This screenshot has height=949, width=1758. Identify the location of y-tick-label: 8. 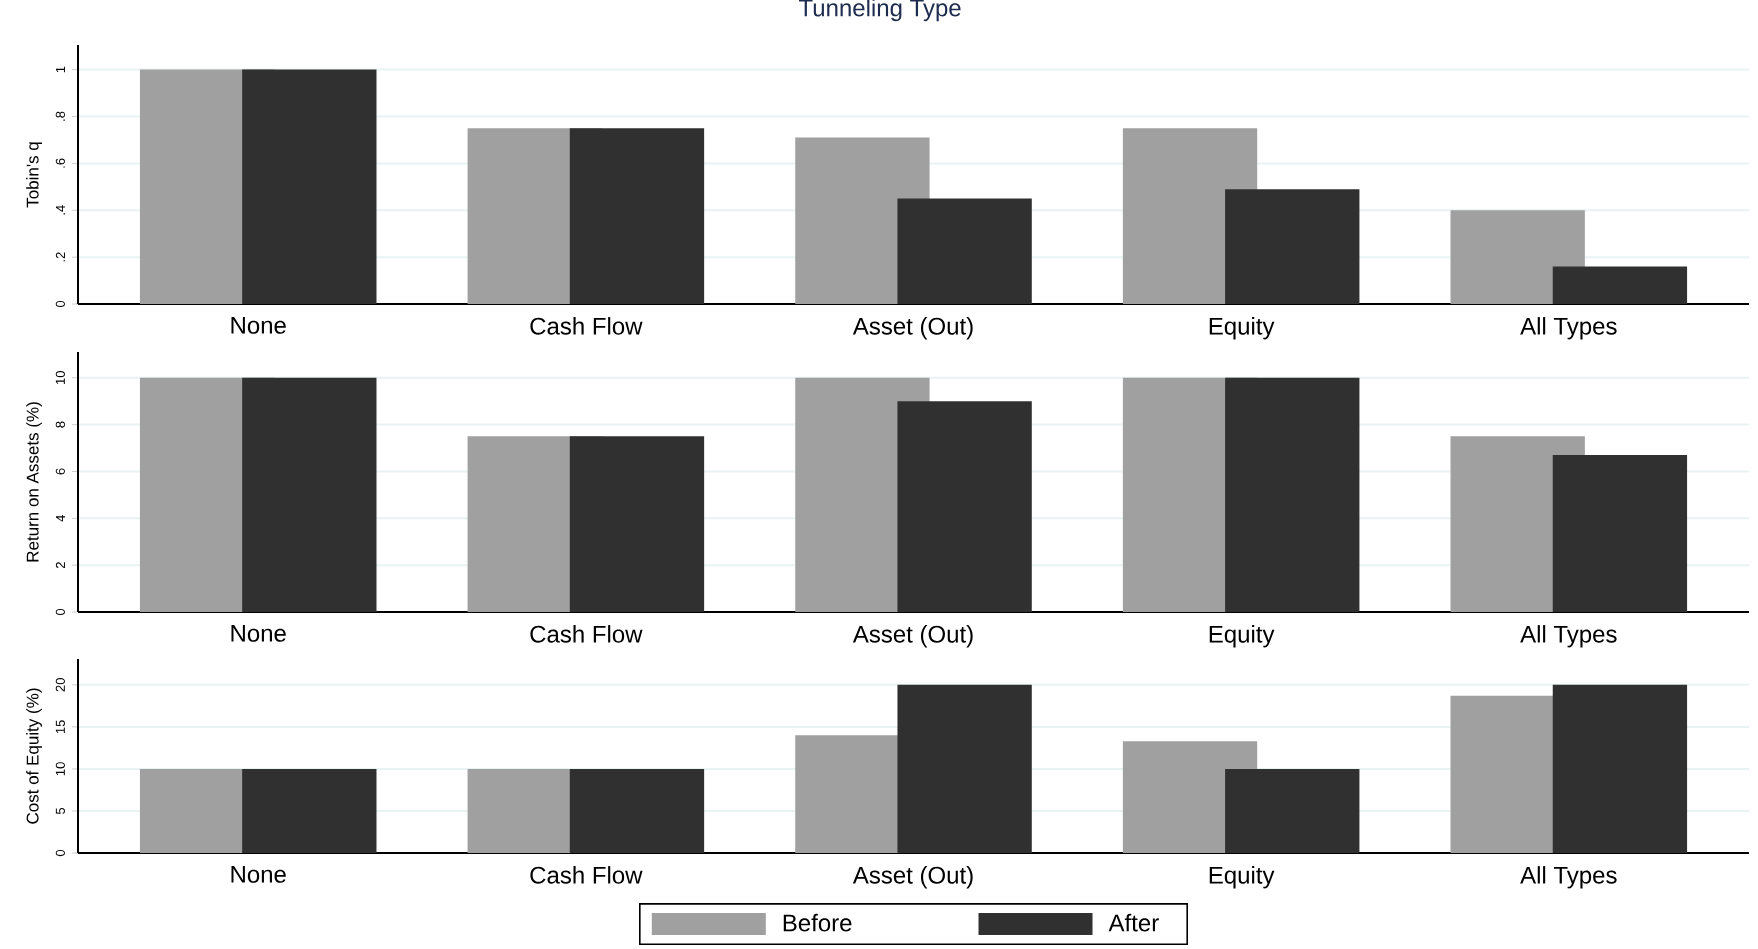
(60, 424).